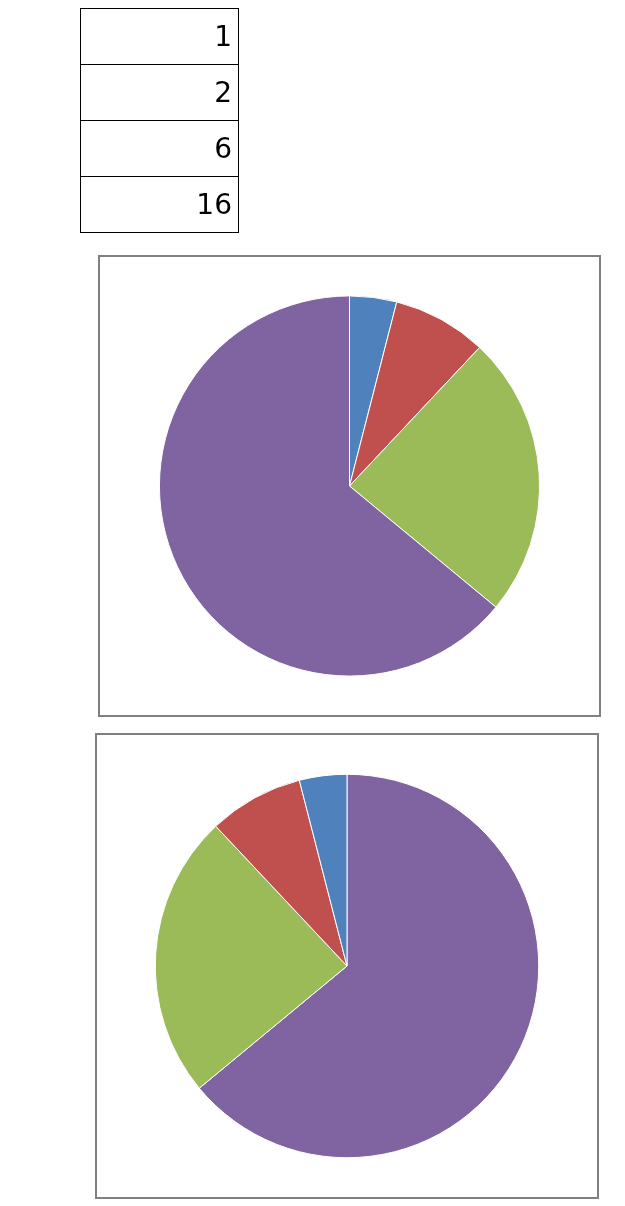  What do you see at coordinates (159, 204) in the screenshot?
I see `text: 16` at bounding box center [159, 204].